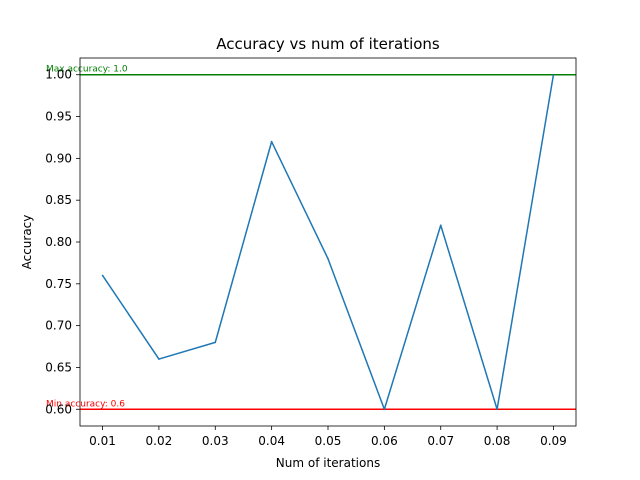 This screenshot has height=480, width=640. I want to click on x-tick-label-0: 0.01, so click(102, 441).